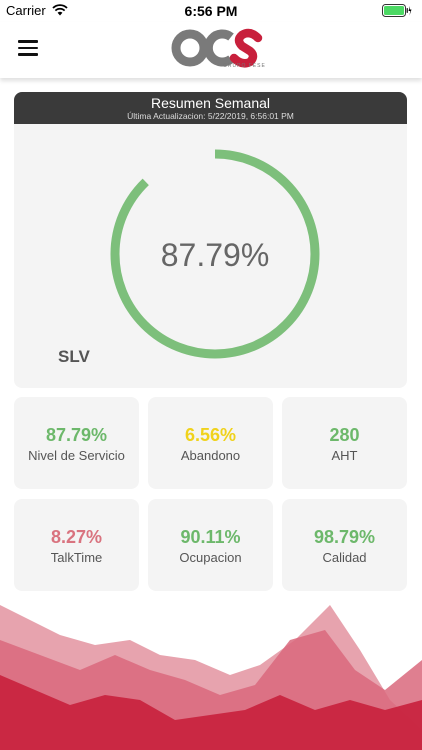  Describe the element at coordinates (60, 10) in the screenshot. I see `wifi-icon` at that location.